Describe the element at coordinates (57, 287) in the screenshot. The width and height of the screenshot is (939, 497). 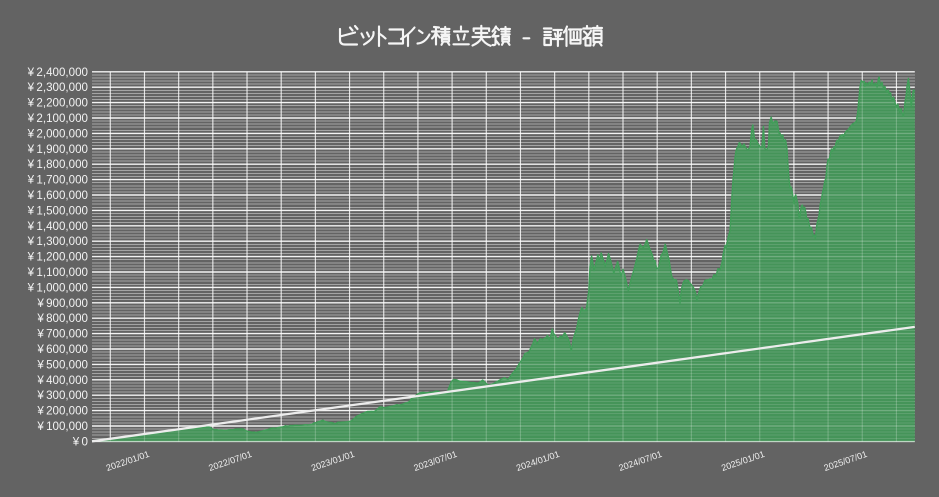
I see `svg-text: ¥ 1,000,000` at that location.